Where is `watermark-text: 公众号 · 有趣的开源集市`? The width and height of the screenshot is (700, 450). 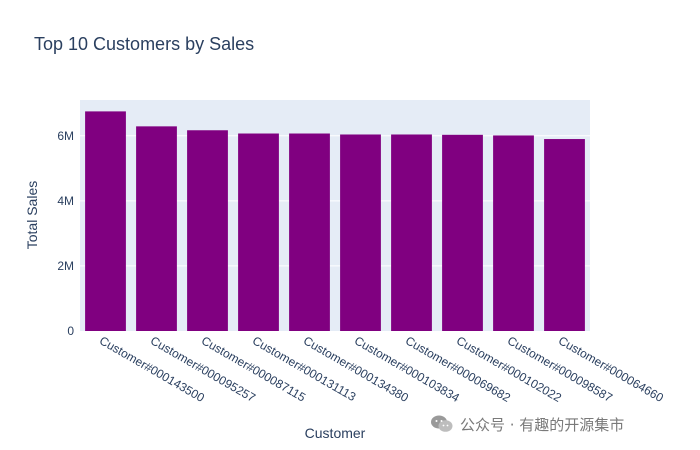 watermark-text: 公众号 · 有趣的开源集市 is located at coordinates (542, 424).